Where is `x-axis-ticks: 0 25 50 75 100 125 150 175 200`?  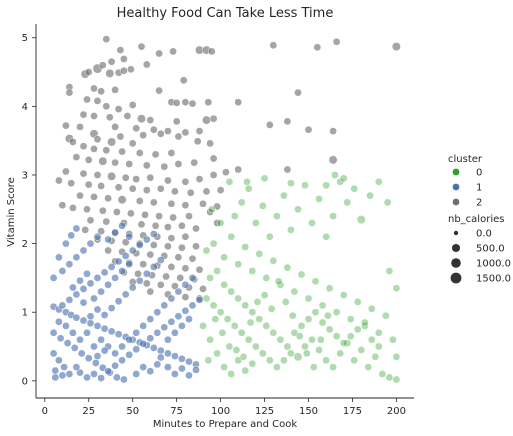 x-axis-ticks: 0 25 50 75 100 125 150 175 200 is located at coordinates (224, 407).